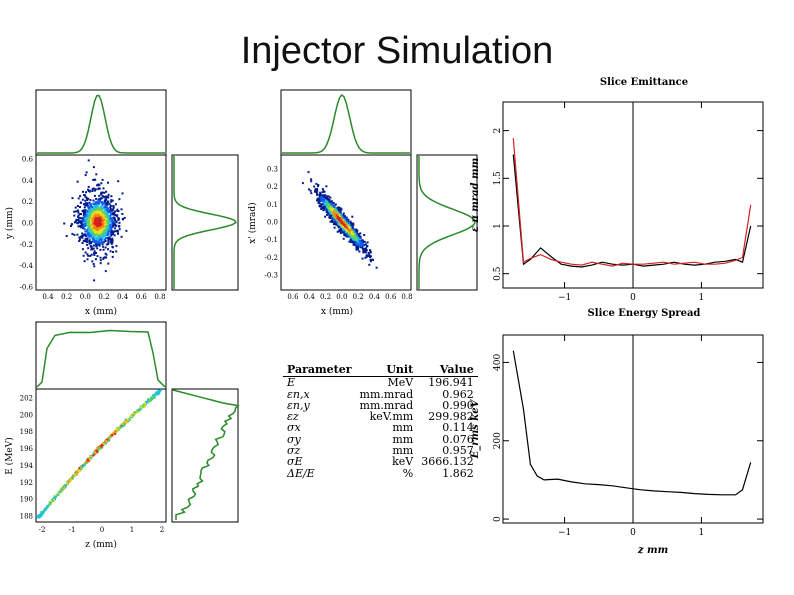  I want to click on xxp-top-histogram-curve, so click(346, 123).